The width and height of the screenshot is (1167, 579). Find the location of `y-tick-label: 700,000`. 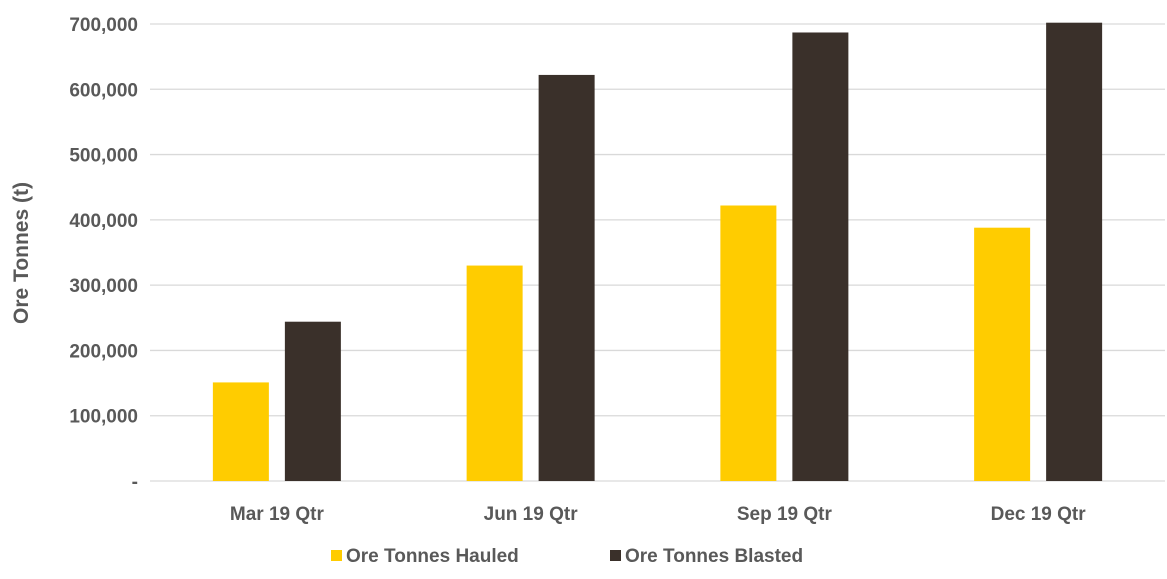

y-tick-label: 700,000 is located at coordinates (103, 25).